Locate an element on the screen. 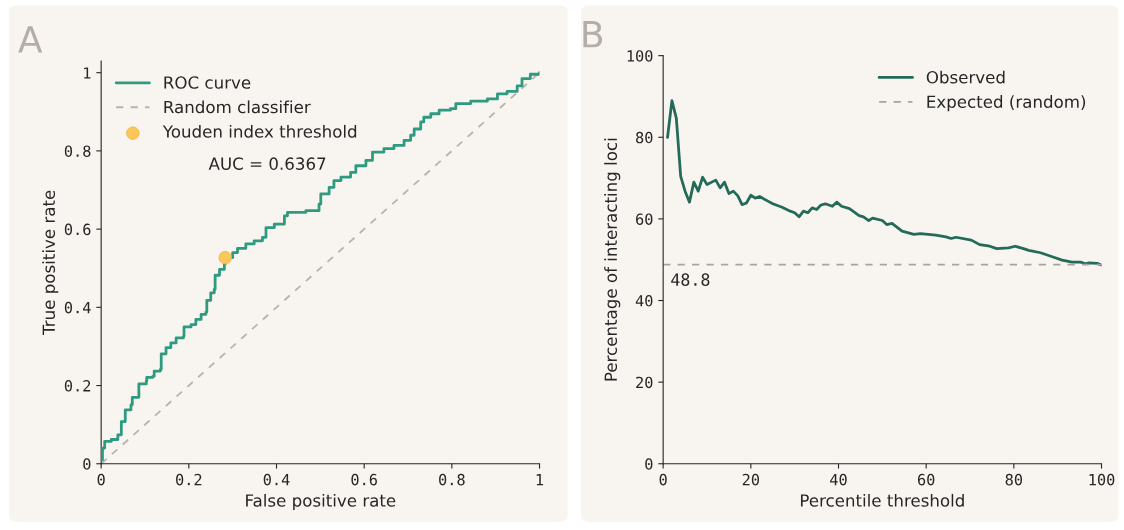 This screenshot has width=1124, height=530. annotation: AUC = 0.6367 is located at coordinates (267, 163).